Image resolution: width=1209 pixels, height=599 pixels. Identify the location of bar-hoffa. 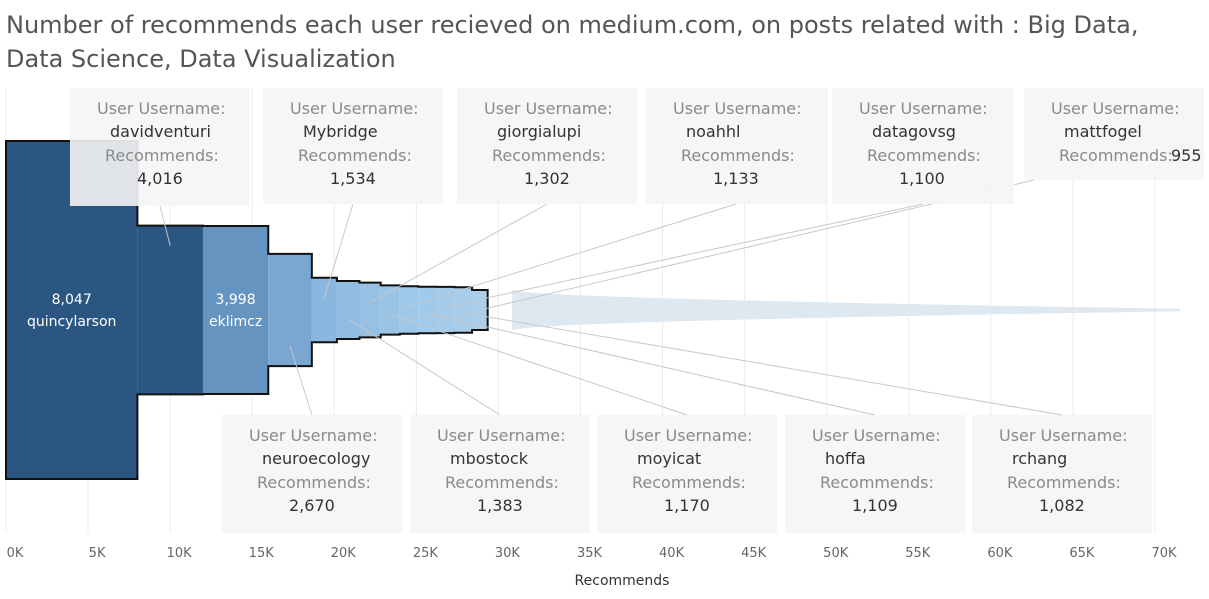
(427, 310).